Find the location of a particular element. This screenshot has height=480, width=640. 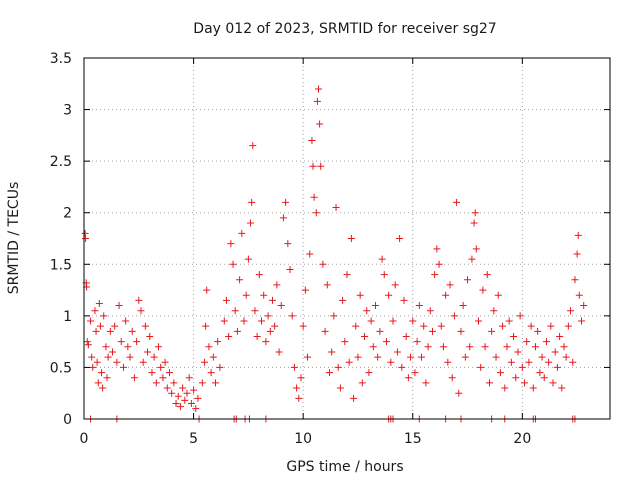

x-tick-label: 20 is located at coordinates (522, 439).